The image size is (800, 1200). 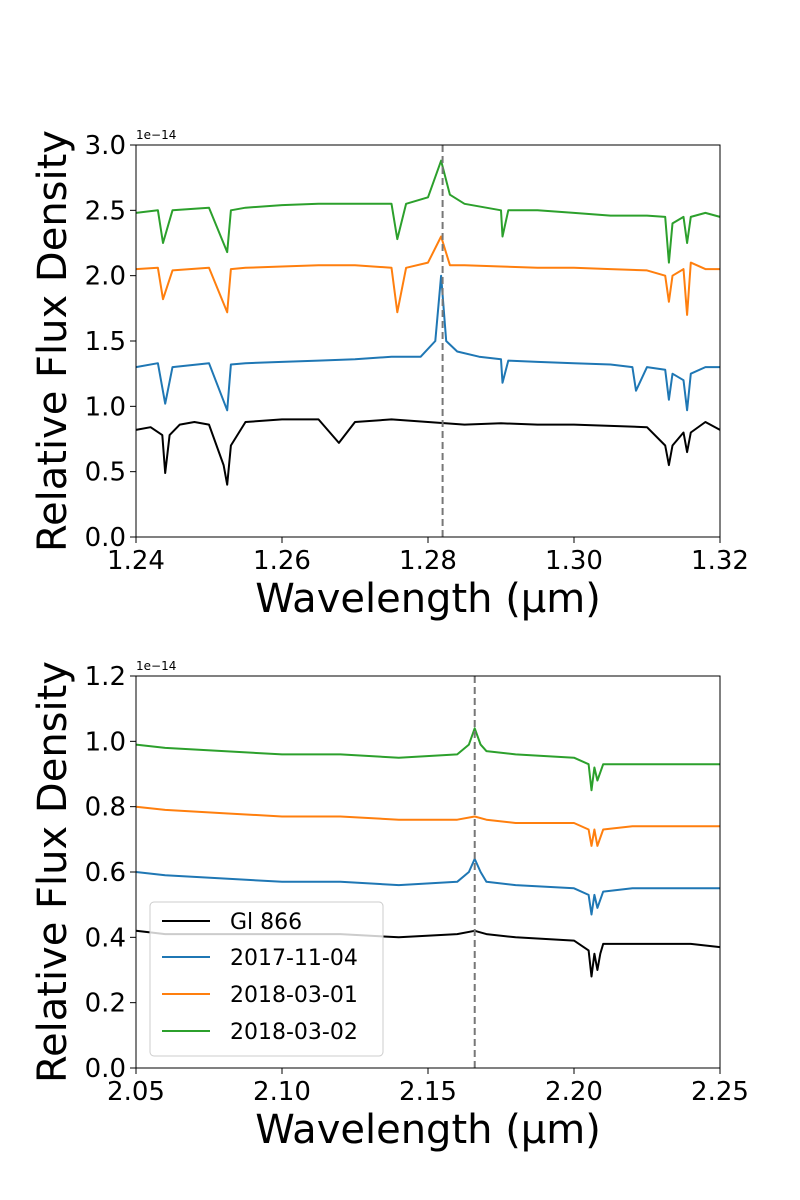 I want to click on y-tick-label: 3.0, so click(x=105, y=146).